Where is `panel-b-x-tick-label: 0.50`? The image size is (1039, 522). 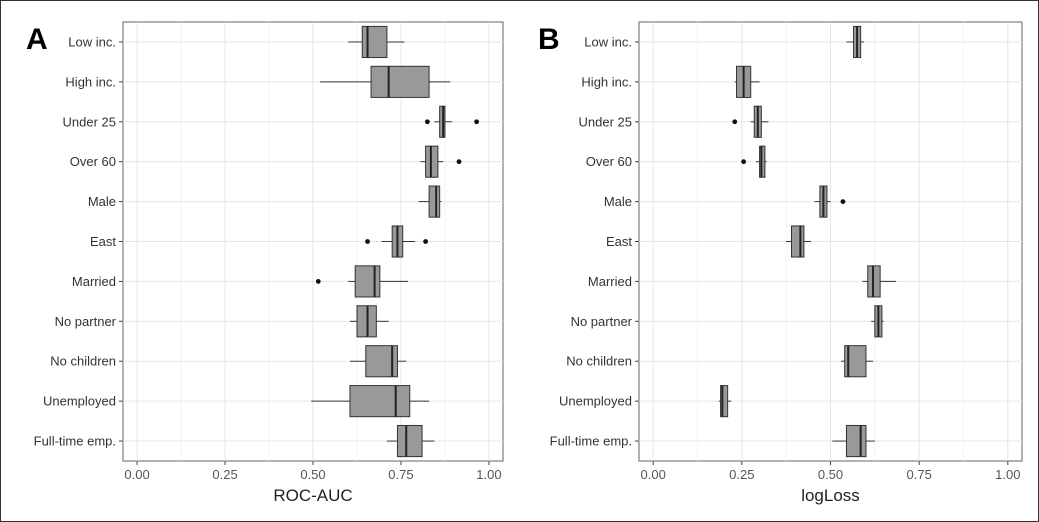
panel-b-x-tick-label: 0.50 is located at coordinates (830, 474).